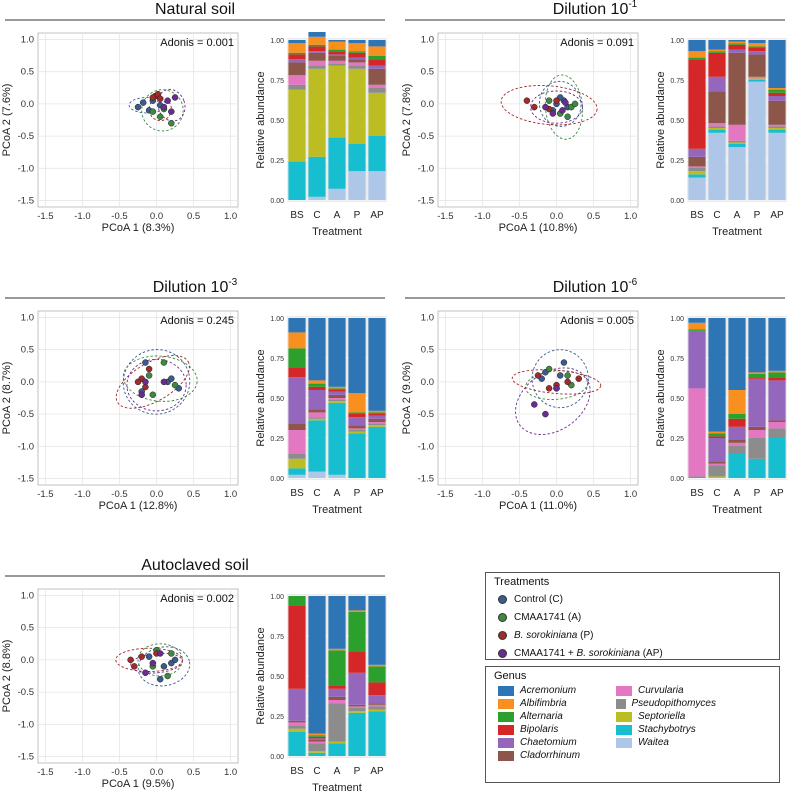 The height and width of the screenshot is (795, 787). What do you see at coordinates (138, 228) in the screenshot?
I see `pcoa-x-axis-label: PCoA 1 (8.3%)` at bounding box center [138, 228].